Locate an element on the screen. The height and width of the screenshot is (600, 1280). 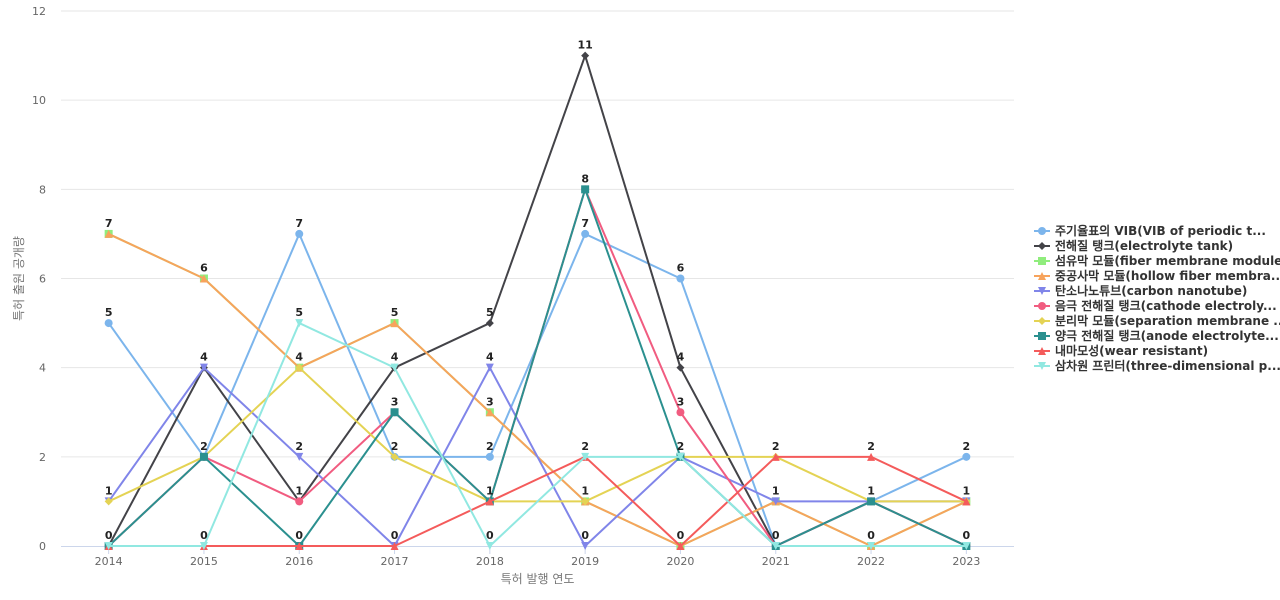
data-label: 11 is located at coordinates (584, 45).